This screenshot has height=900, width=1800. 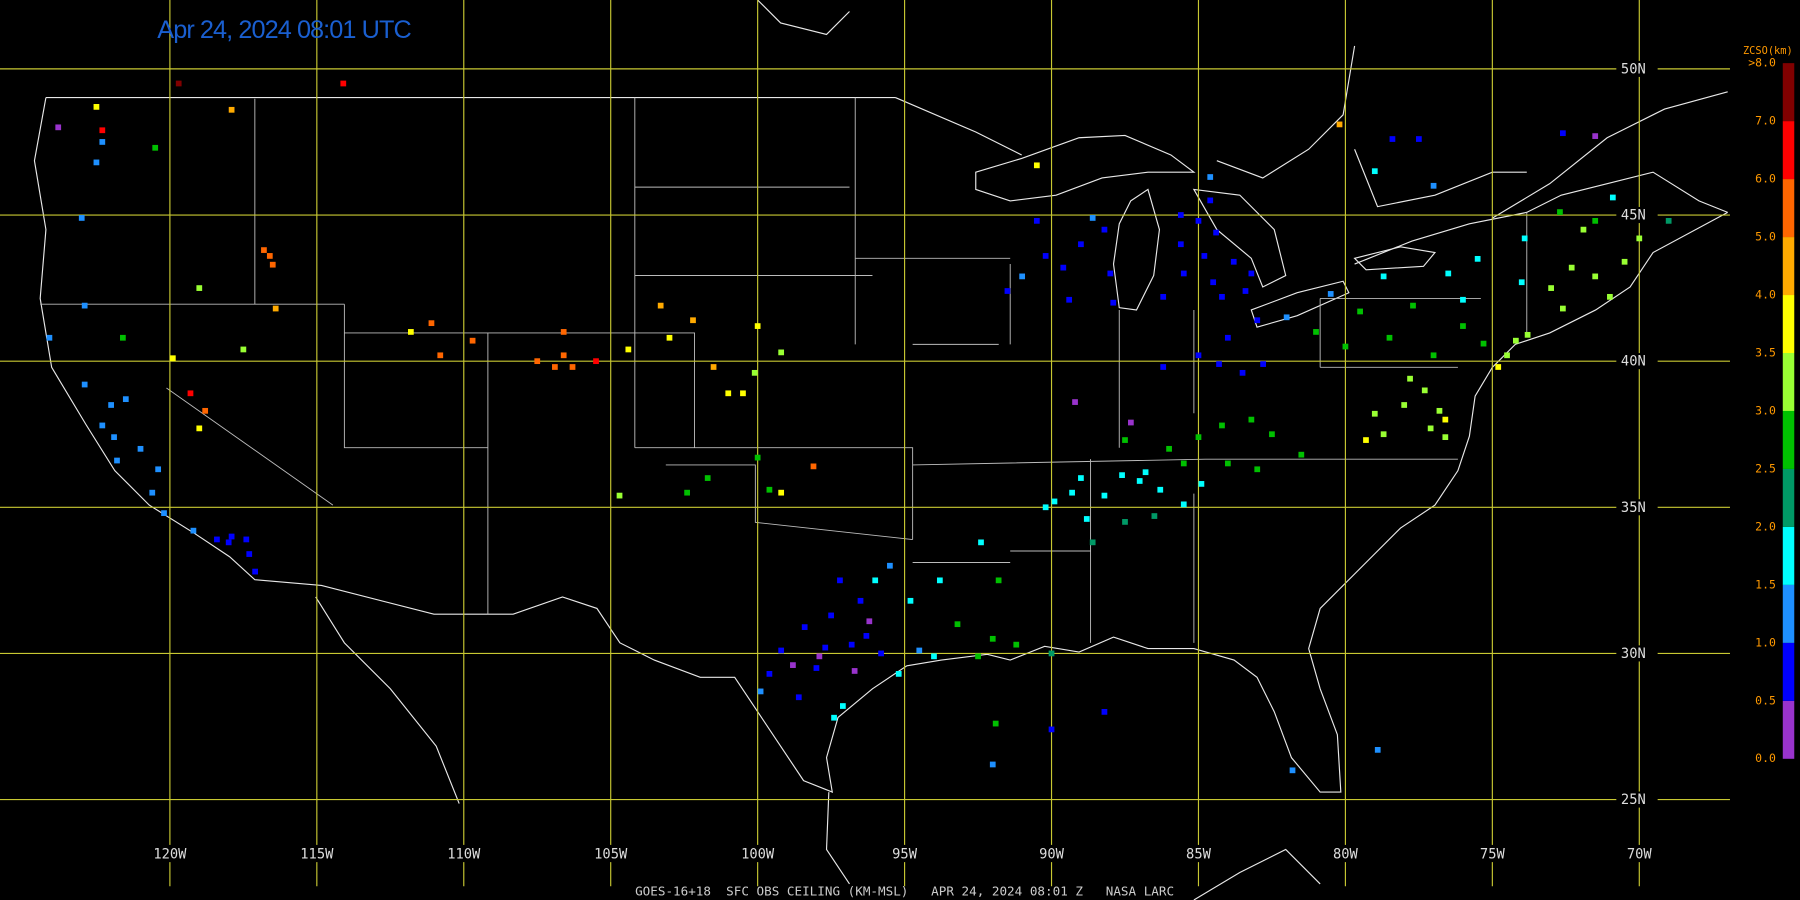 What do you see at coordinates (1765, 526) in the screenshot?
I see `colorbar-label: 2.0` at bounding box center [1765, 526].